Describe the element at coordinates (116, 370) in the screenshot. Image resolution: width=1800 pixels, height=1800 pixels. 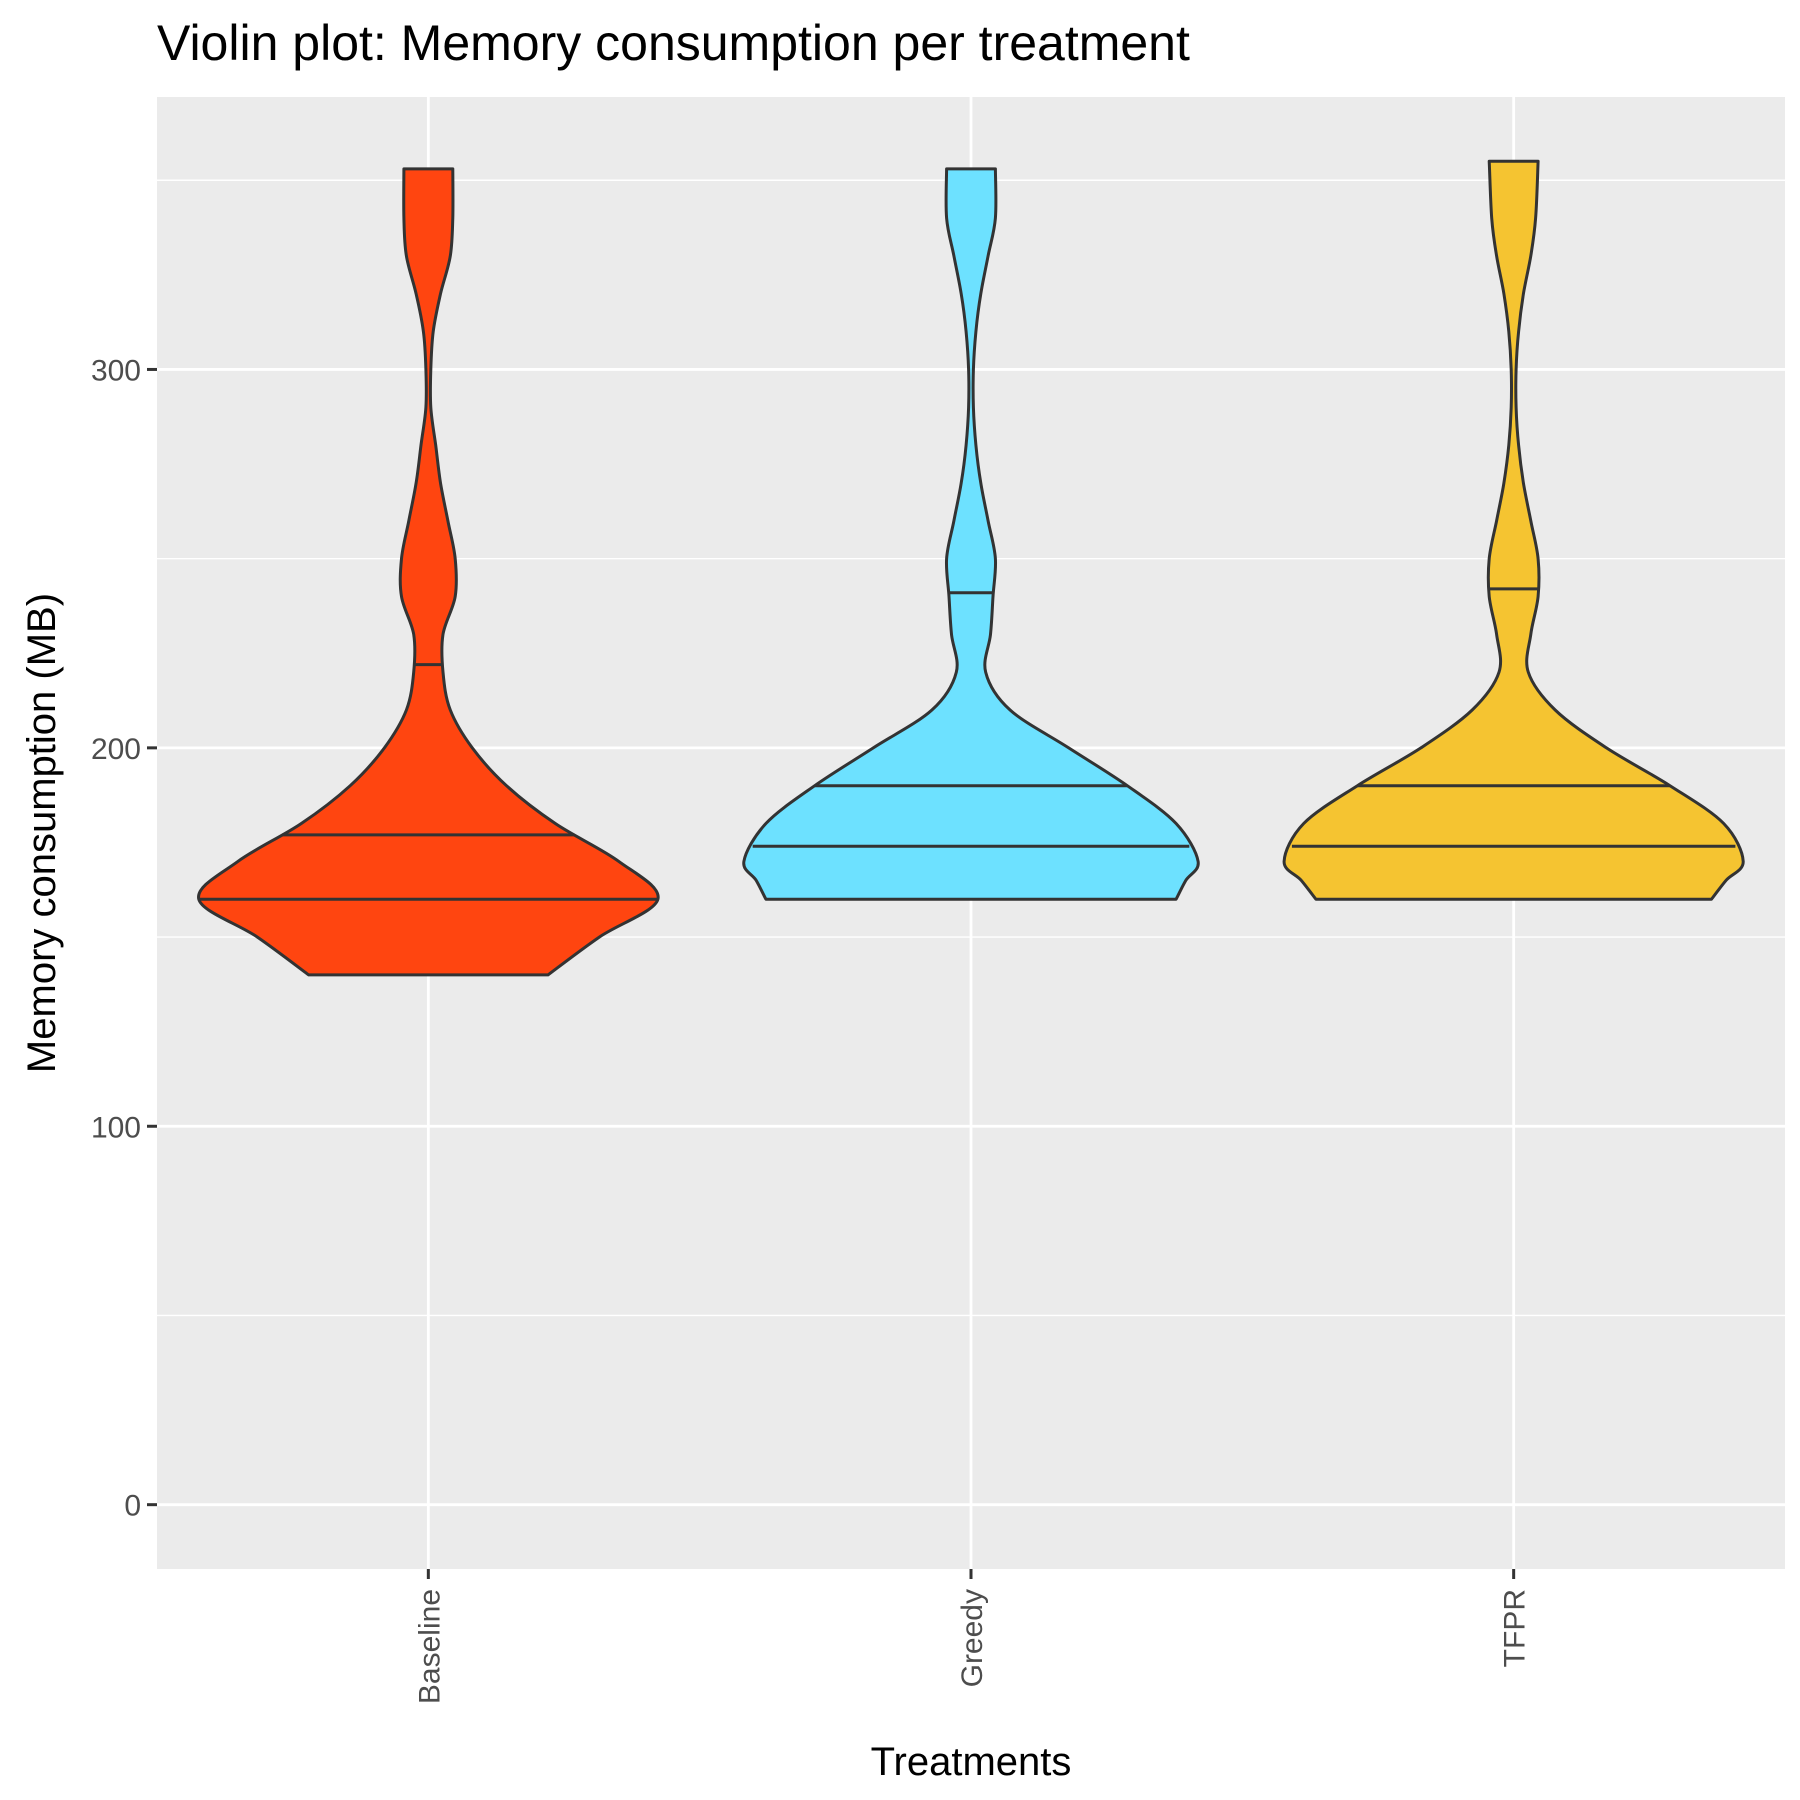
I see `y-tick-label: 300` at that location.